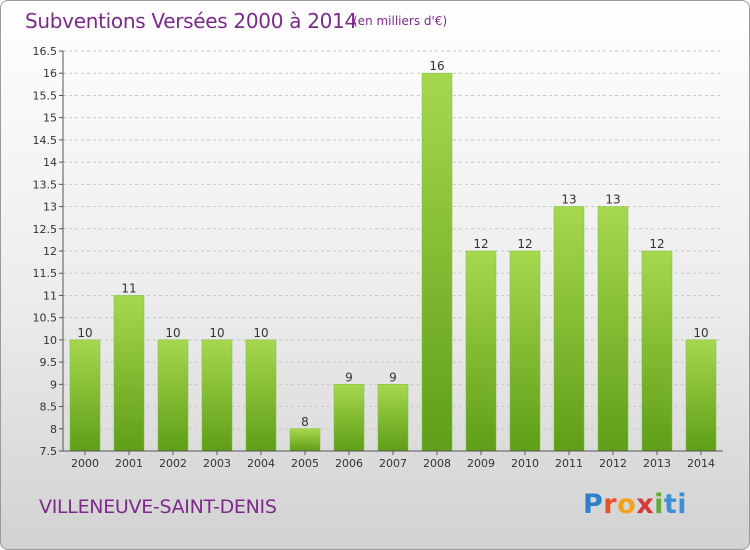 The height and width of the screenshot is (550, 750). What do you see at coordinates (85, 463) in the screenshot?
I see `x-tick-label: 2000` at bounding box center [85, 463].